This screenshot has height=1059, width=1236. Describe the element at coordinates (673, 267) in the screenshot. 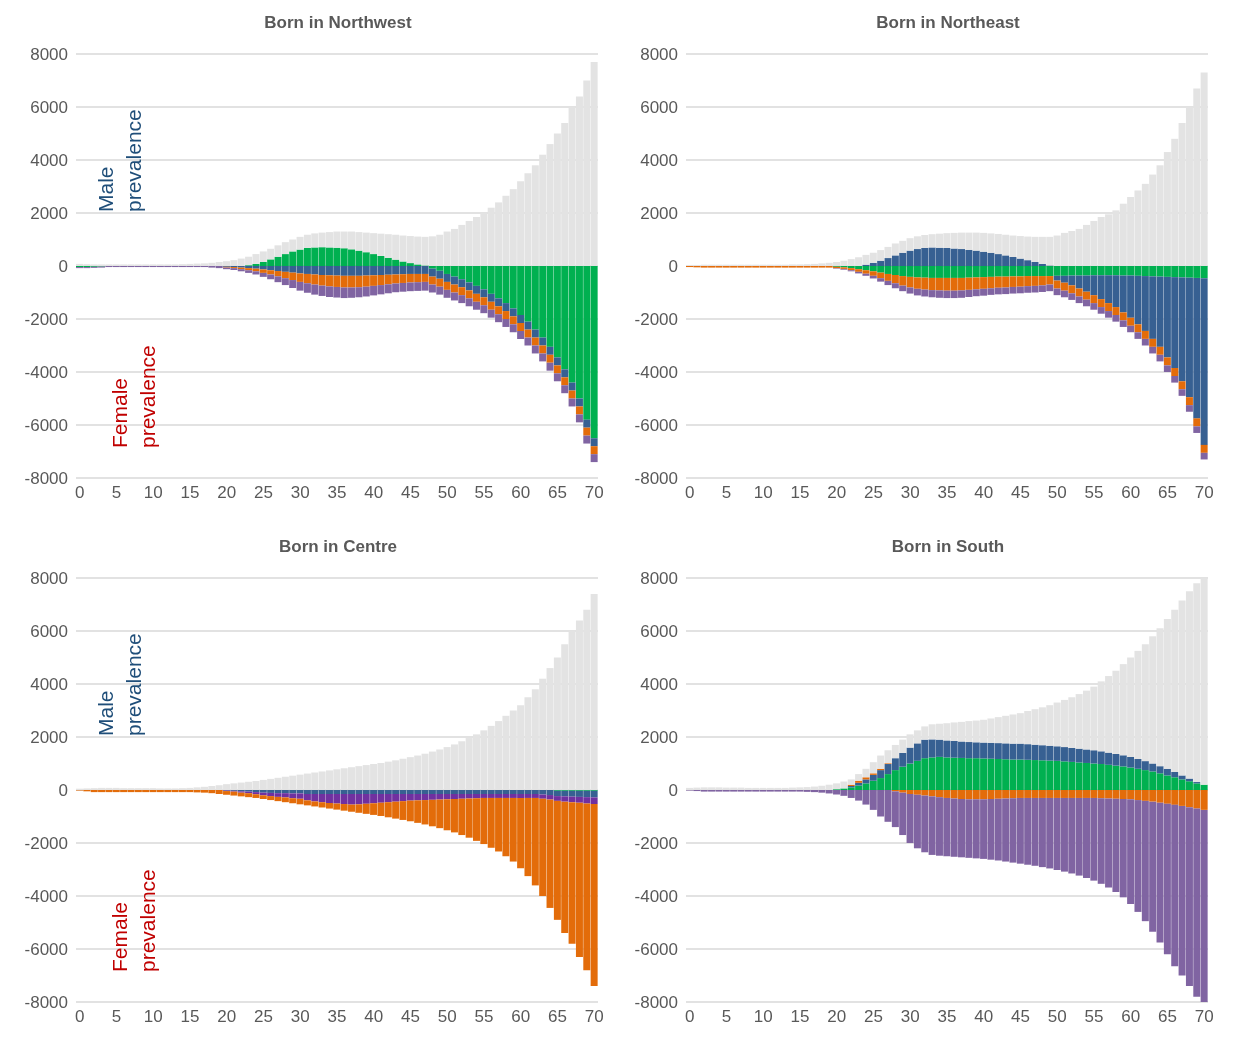

I see `y-tick-label: 0` at that location.